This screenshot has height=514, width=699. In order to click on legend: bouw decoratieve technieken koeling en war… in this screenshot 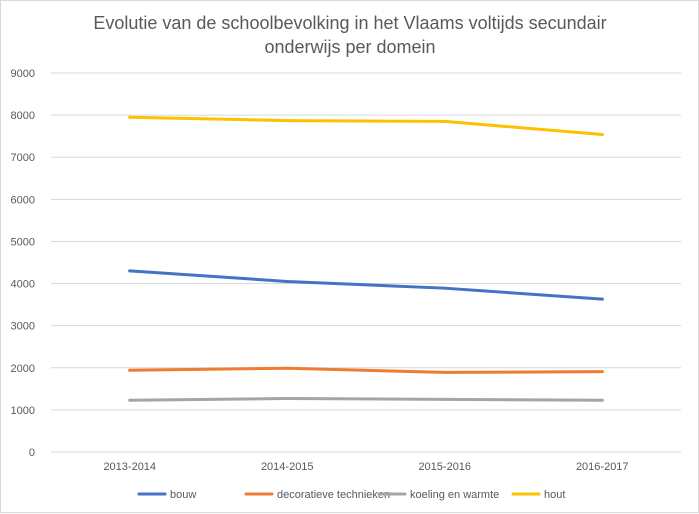, I will do `click(351, 495)`.